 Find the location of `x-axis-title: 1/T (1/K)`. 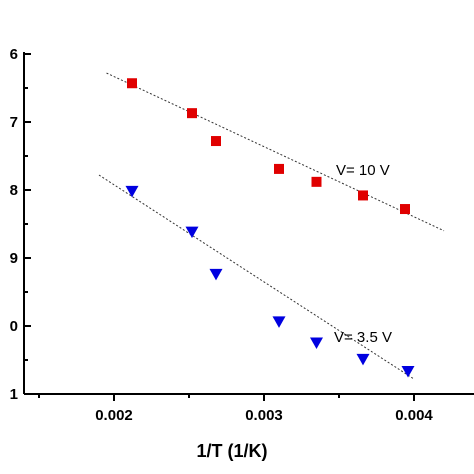

x-axis-title: 1/T (1/K) is located at coordinates (231, 451).